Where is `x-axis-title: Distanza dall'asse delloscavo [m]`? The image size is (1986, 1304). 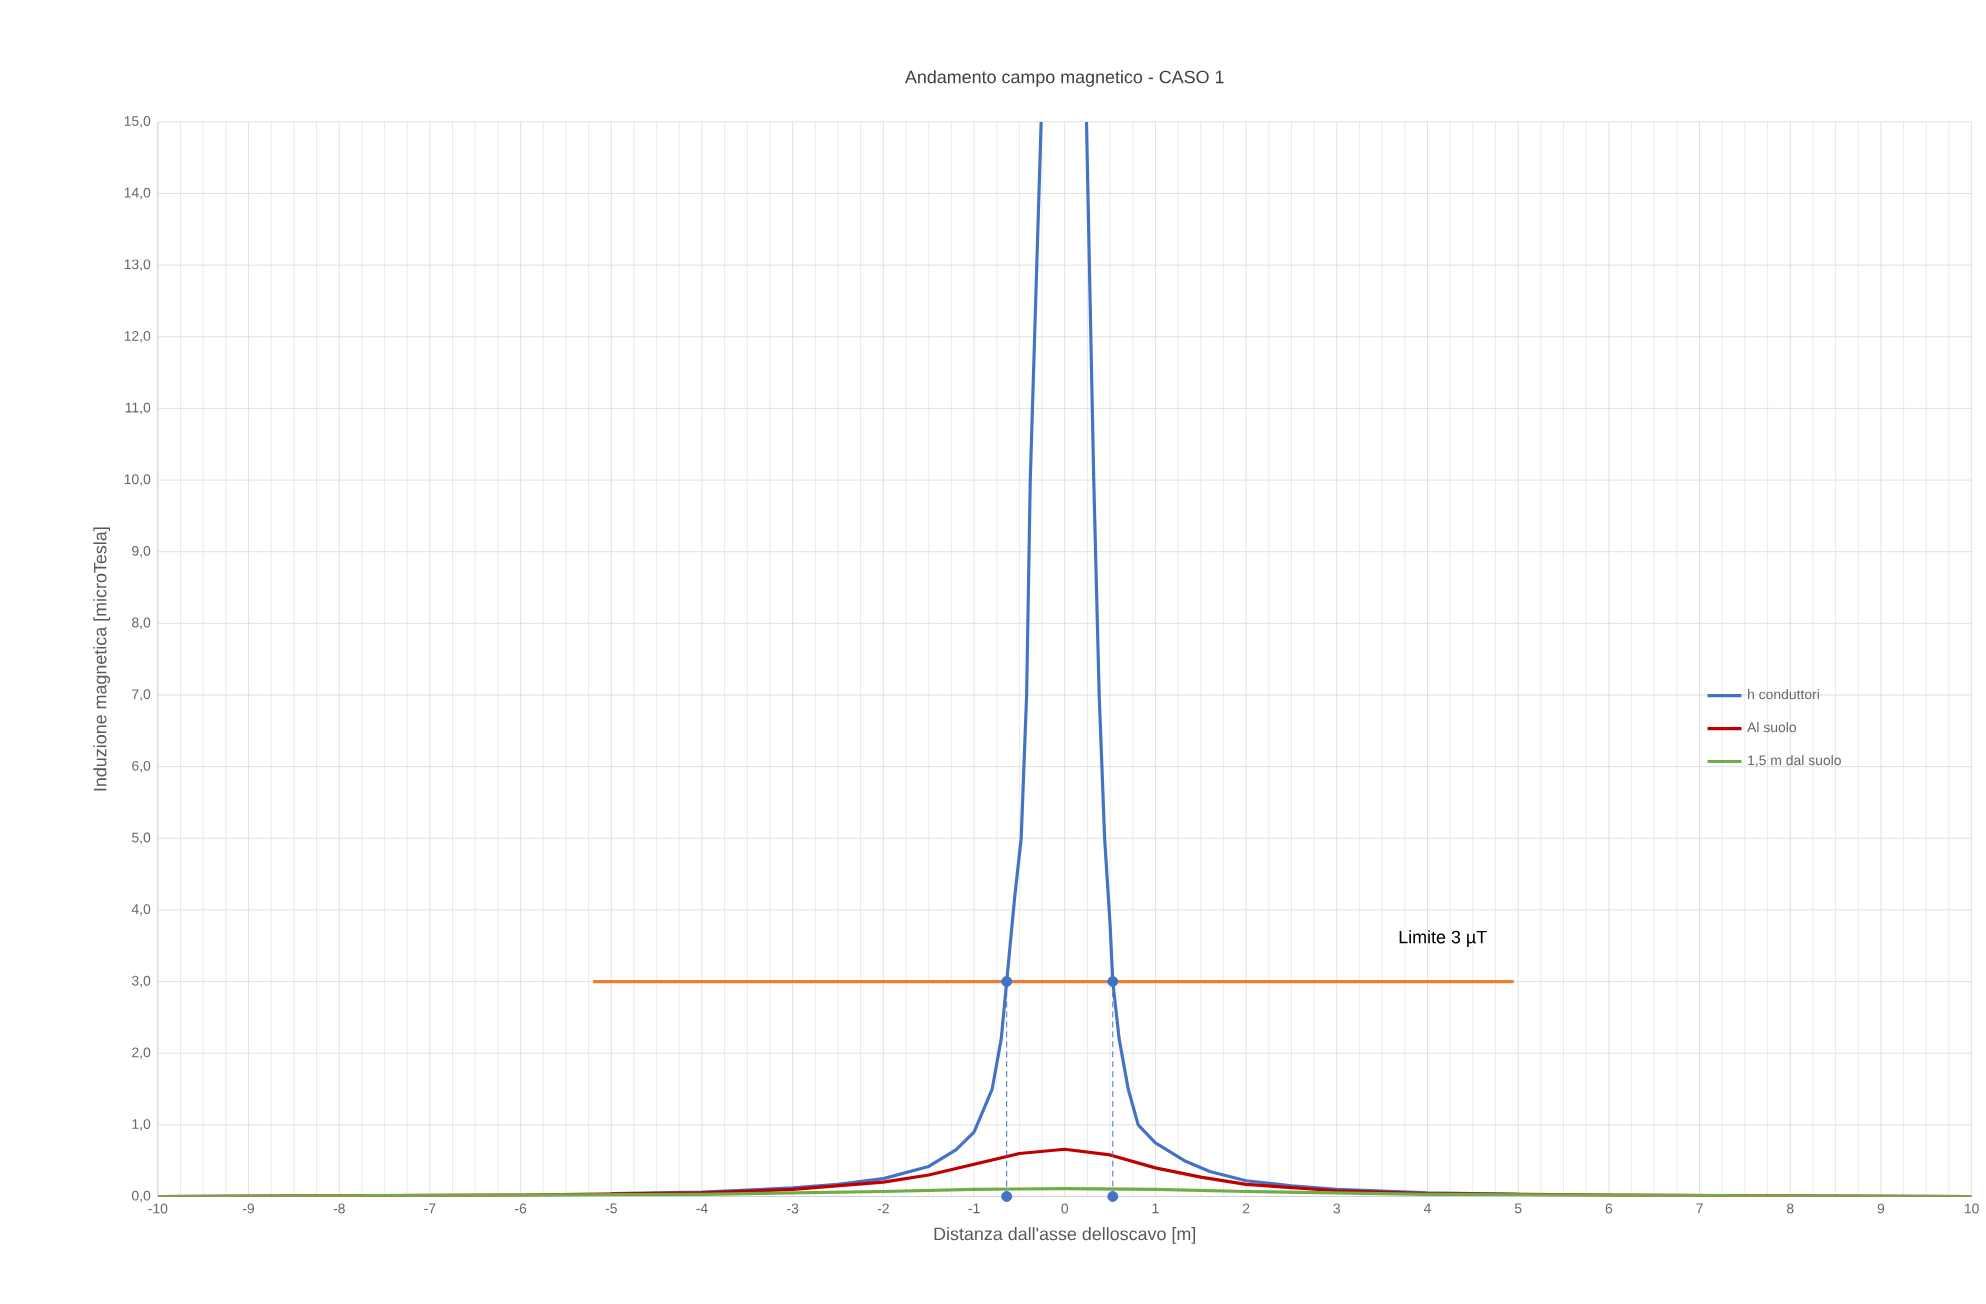 x-axis-title: Distanza dall'asse delloscavo [m] is located at coordinates (1065, 1235).